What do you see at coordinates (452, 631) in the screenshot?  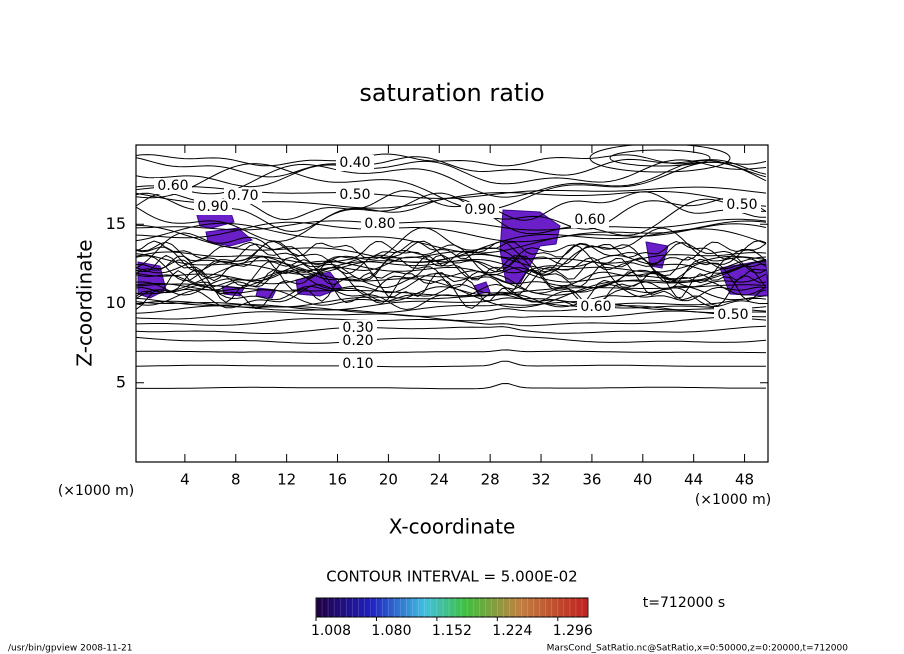 I see `colorbar-tick-label: 1.152` at bounding box center [452, 631].